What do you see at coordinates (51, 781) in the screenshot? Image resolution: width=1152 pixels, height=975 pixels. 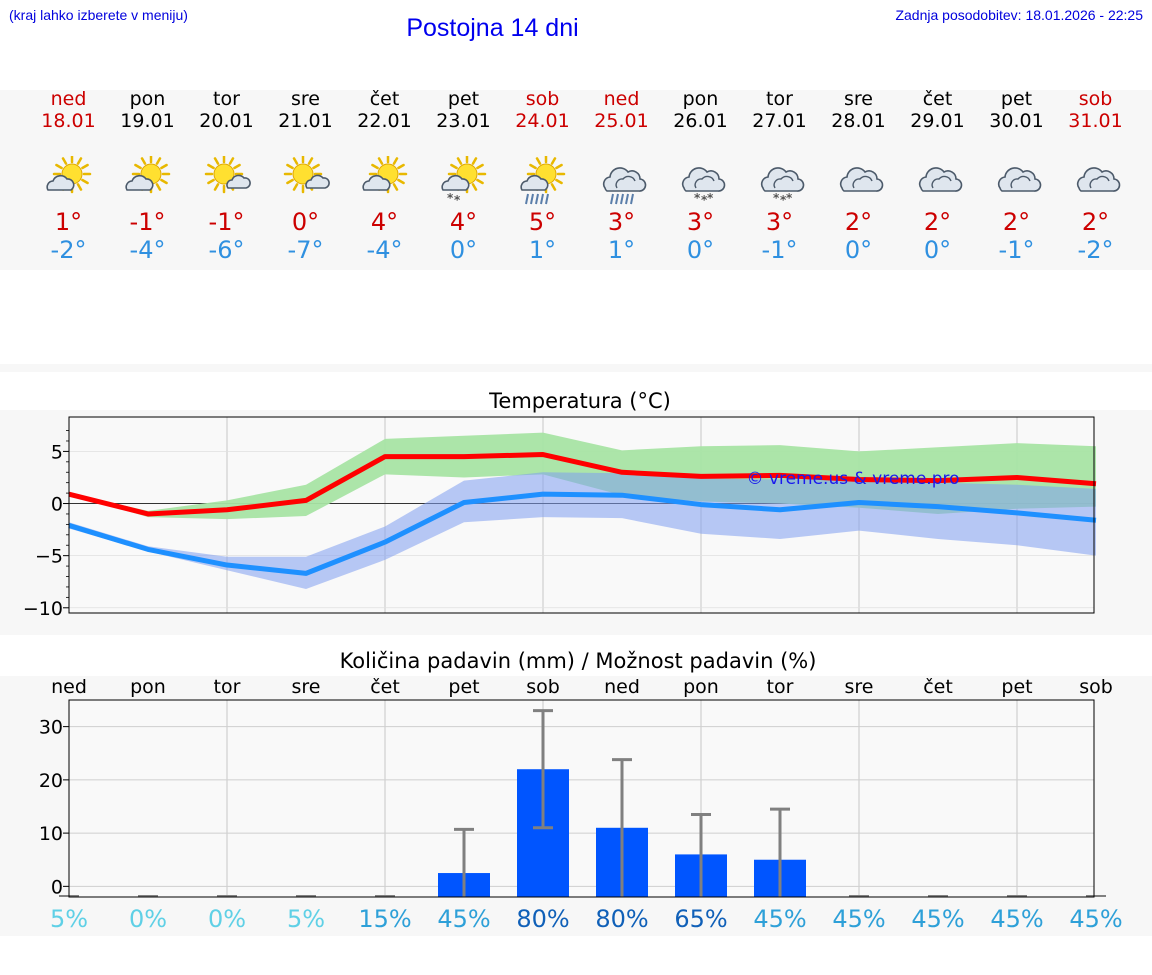 I see `precipitation-ytick-label: 20` at bounding box center [51, 781].